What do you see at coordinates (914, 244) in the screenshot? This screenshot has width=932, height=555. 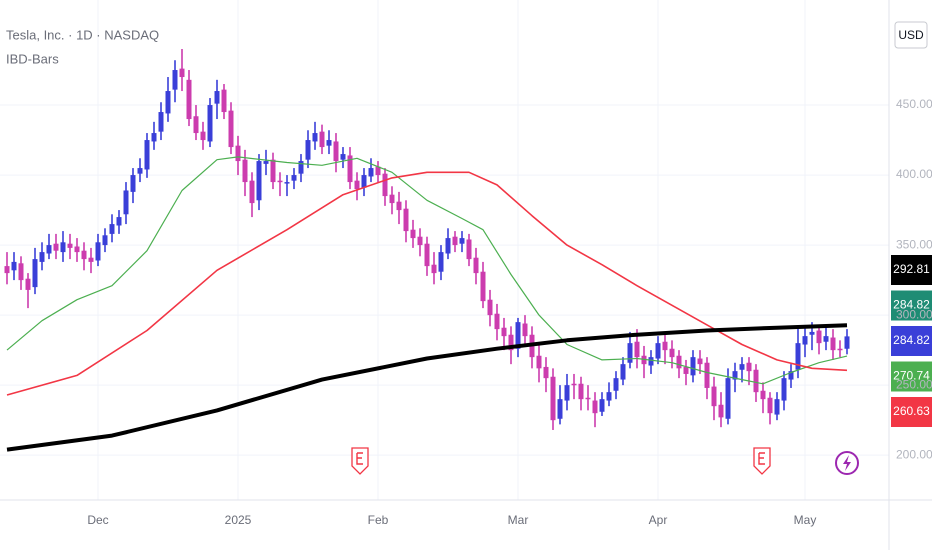 I see `y-tick-label: 350.00` at bounding box center [914, 244].